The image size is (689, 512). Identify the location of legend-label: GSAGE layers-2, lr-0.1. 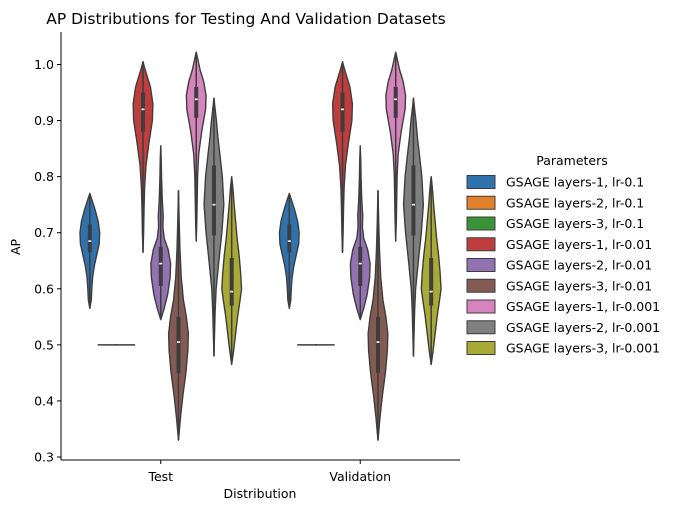
(575, 202).